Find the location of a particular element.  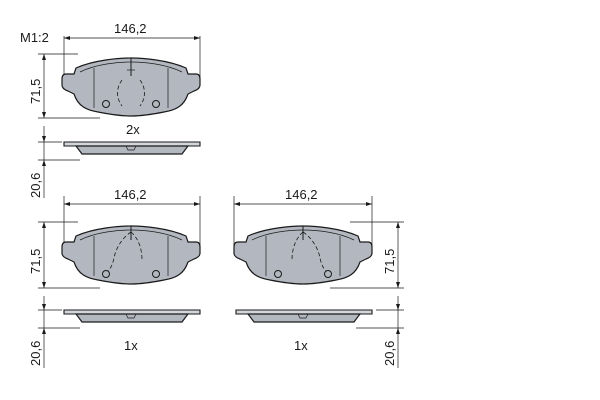

scale-label: M1:2 is located at coordinates (34, 37).